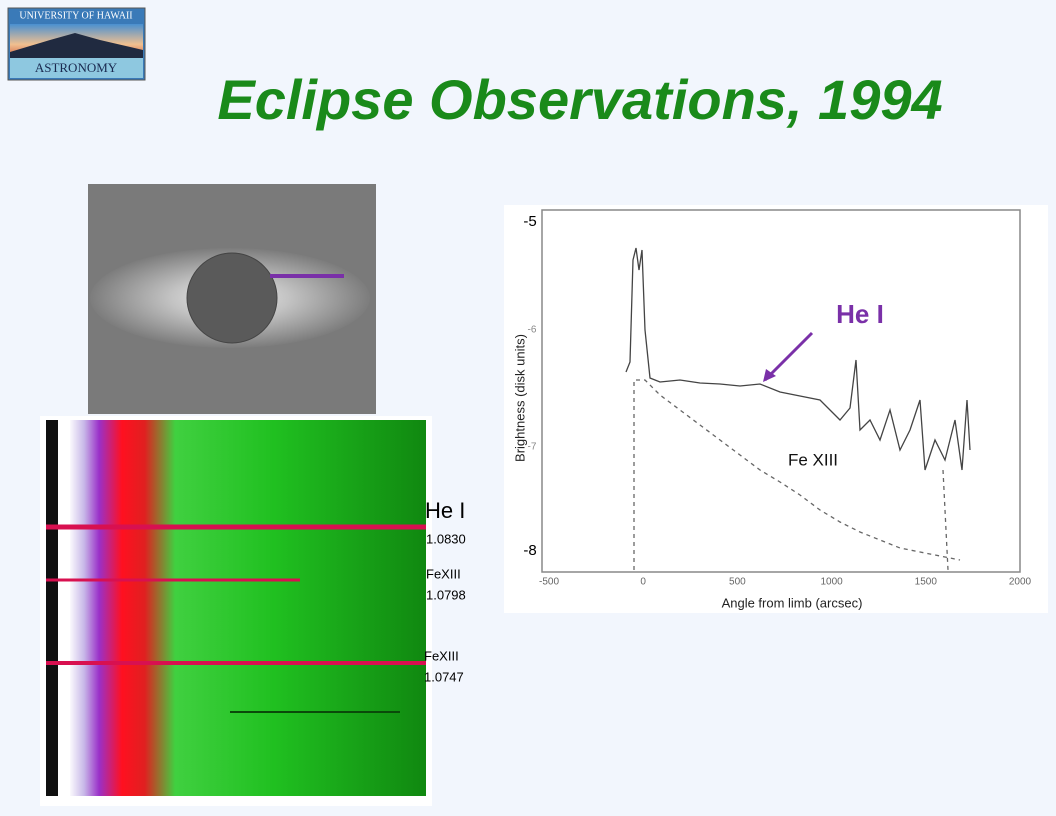  Describe the element at coordinates (444, 676) in the screenshot. I see `spectrum-fe2-wavelength: 1.0747` at that location.